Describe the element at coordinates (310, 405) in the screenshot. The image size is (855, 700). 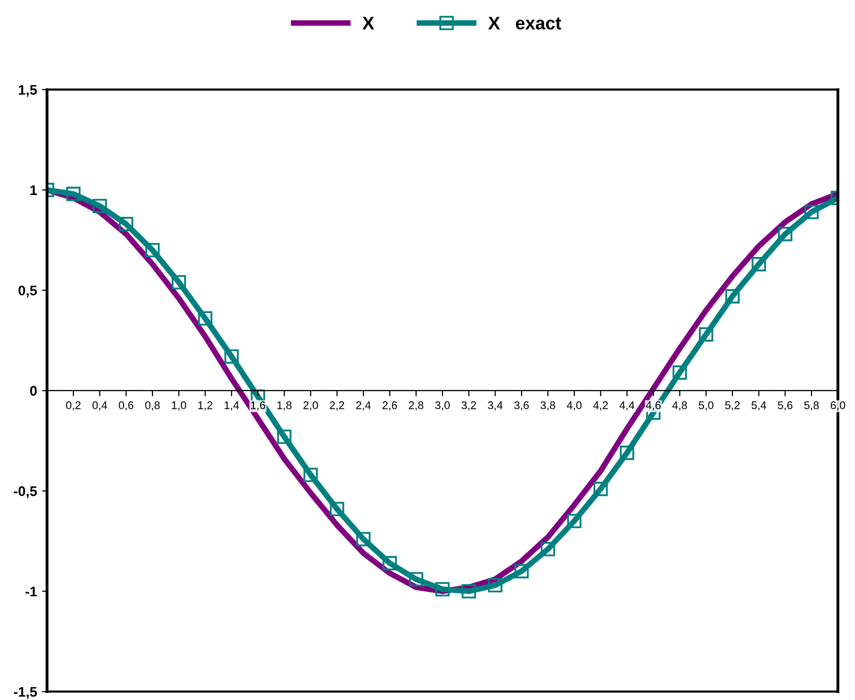
I see `x-tick-label: 2,0` at that location.